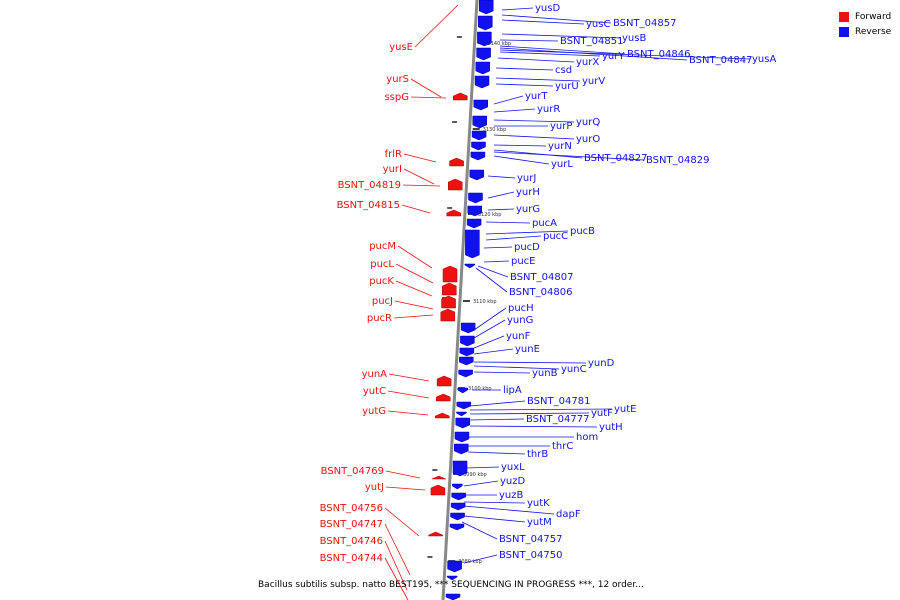 Image resolution: width=900 pixels, height=600 pixels. Describe the element at coordinates (563, 70) in the screenshot. I see `gene-label-csd: csd` at that location.